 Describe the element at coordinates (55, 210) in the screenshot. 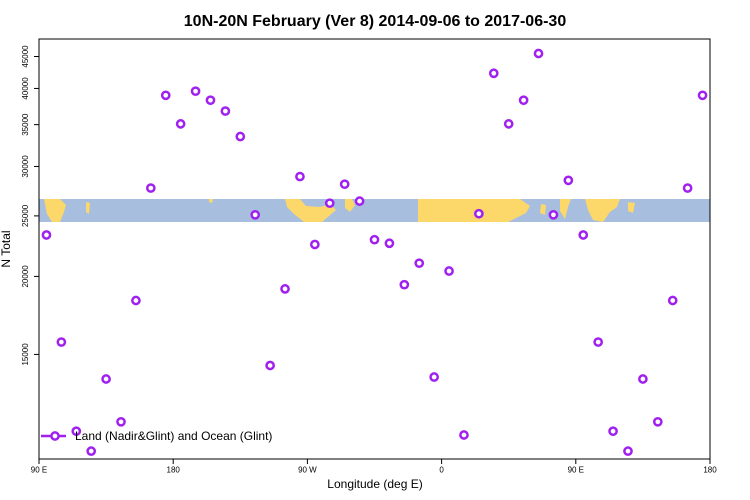

I see `land-australia` at that location.